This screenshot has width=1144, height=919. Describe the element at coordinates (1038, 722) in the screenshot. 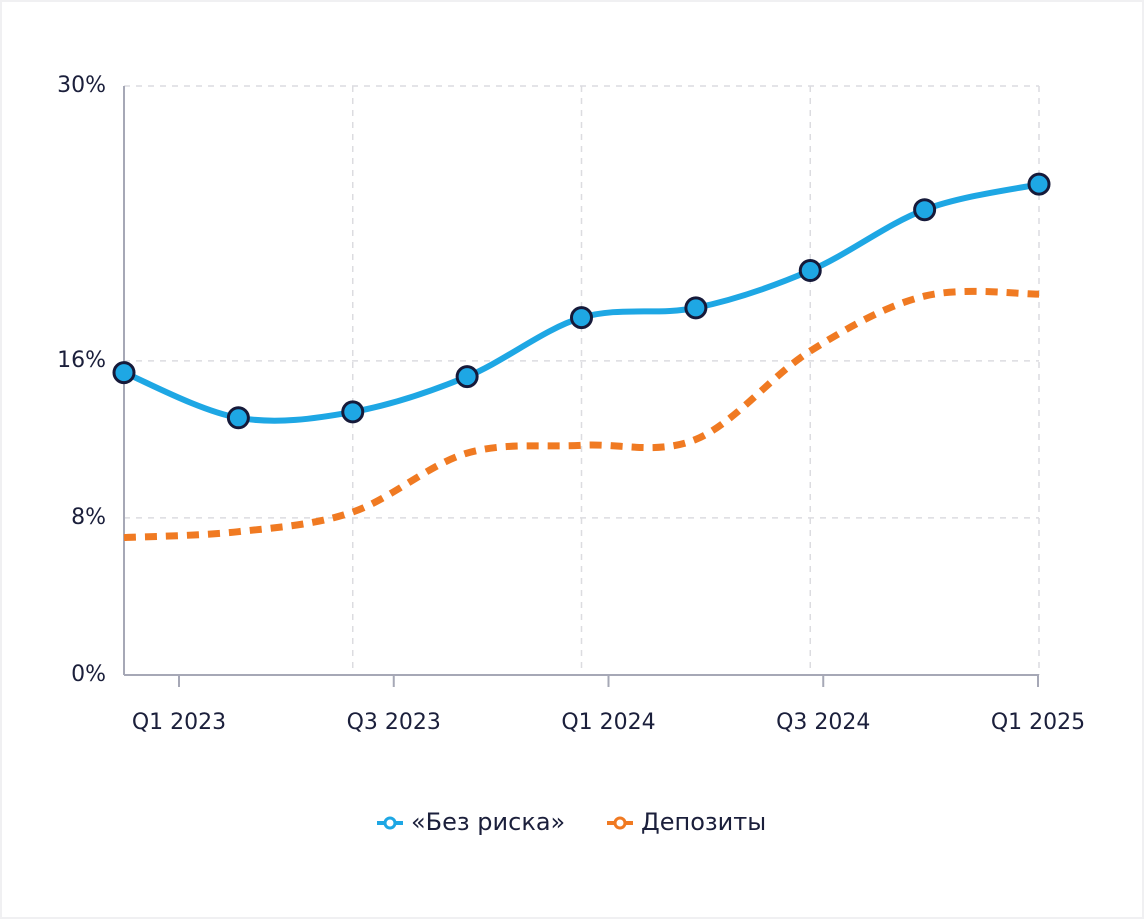

I see `x-tick-label: Q1 2025` at that location.